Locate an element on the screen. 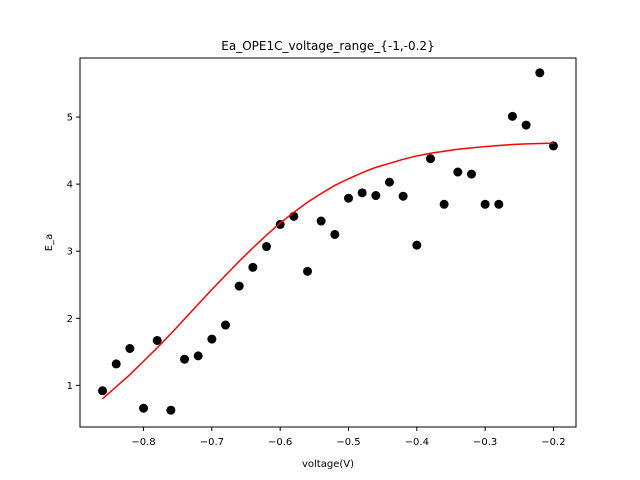  y-tick-label: 3 is located at coordinates (70, 252).